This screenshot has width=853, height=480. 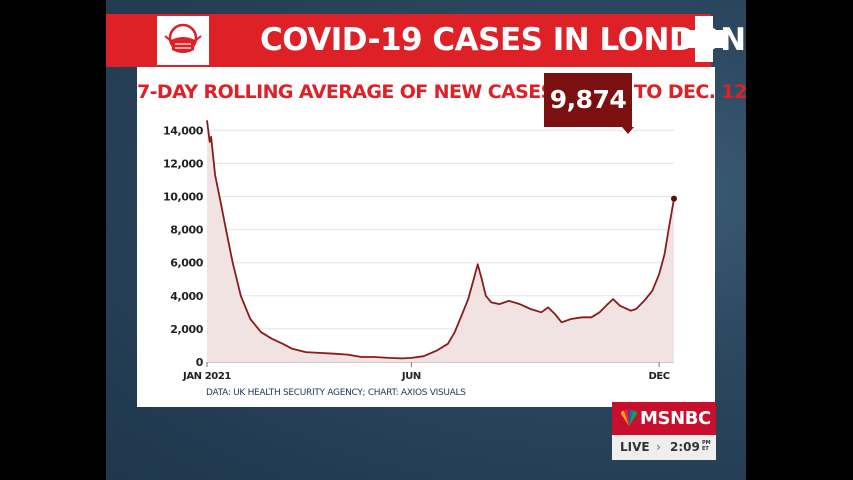 What do you see at coordinates (187, 230) in the screenshot?
I see `y-tick-label: 8,000` at bounding box center [187, 230].